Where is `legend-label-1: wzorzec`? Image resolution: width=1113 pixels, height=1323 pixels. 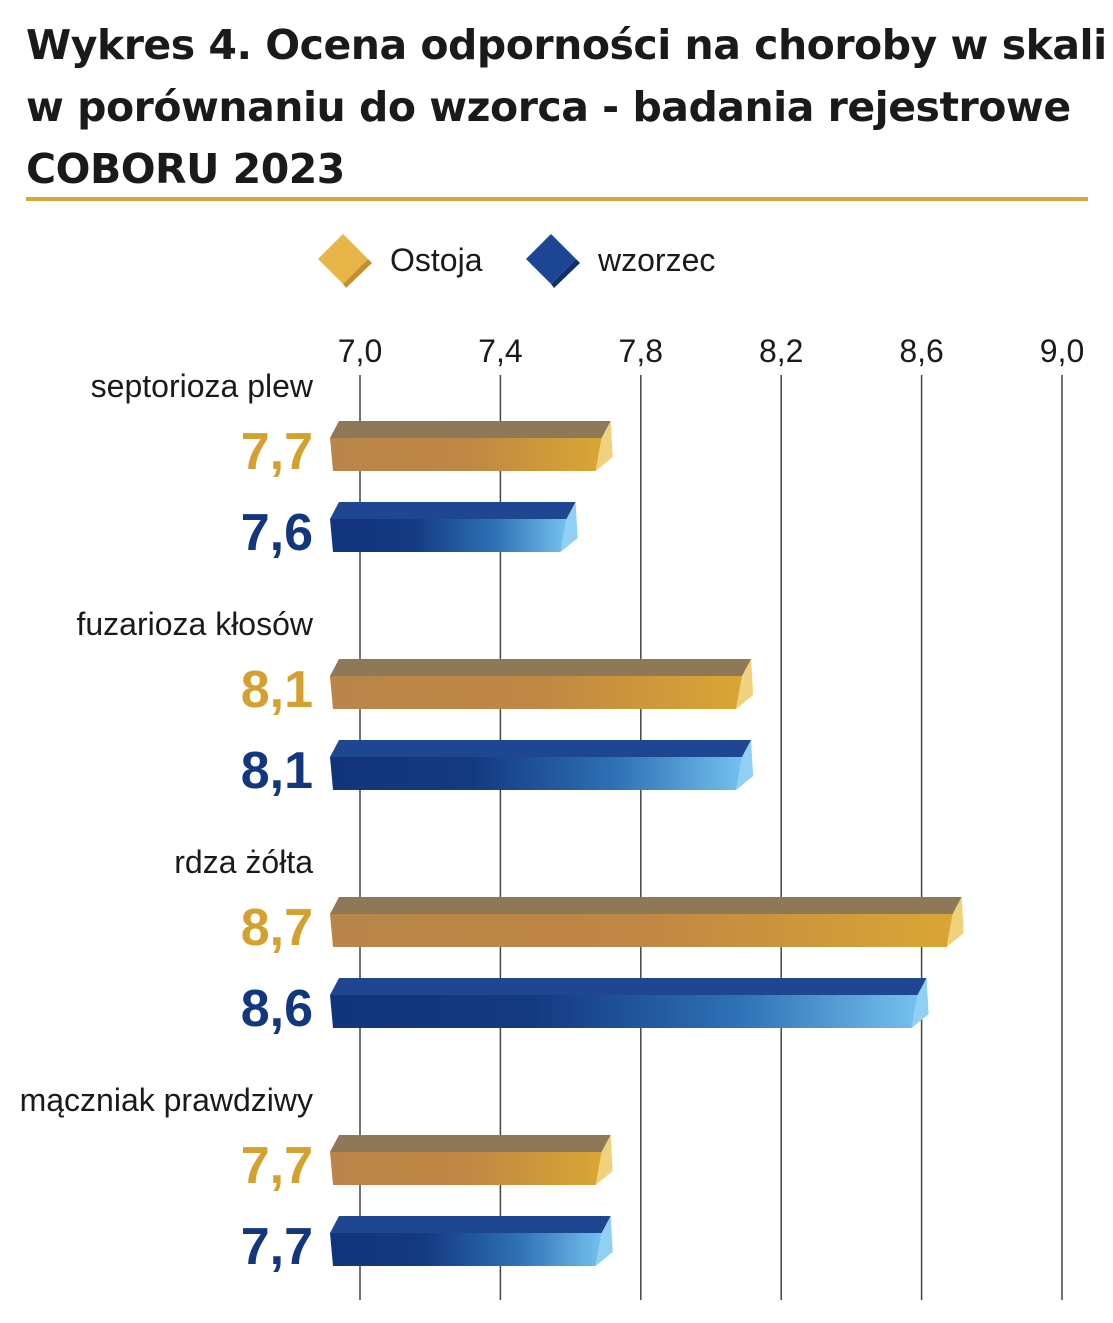
legend-label-1: wzorzec is located at coordinates (656, 260).